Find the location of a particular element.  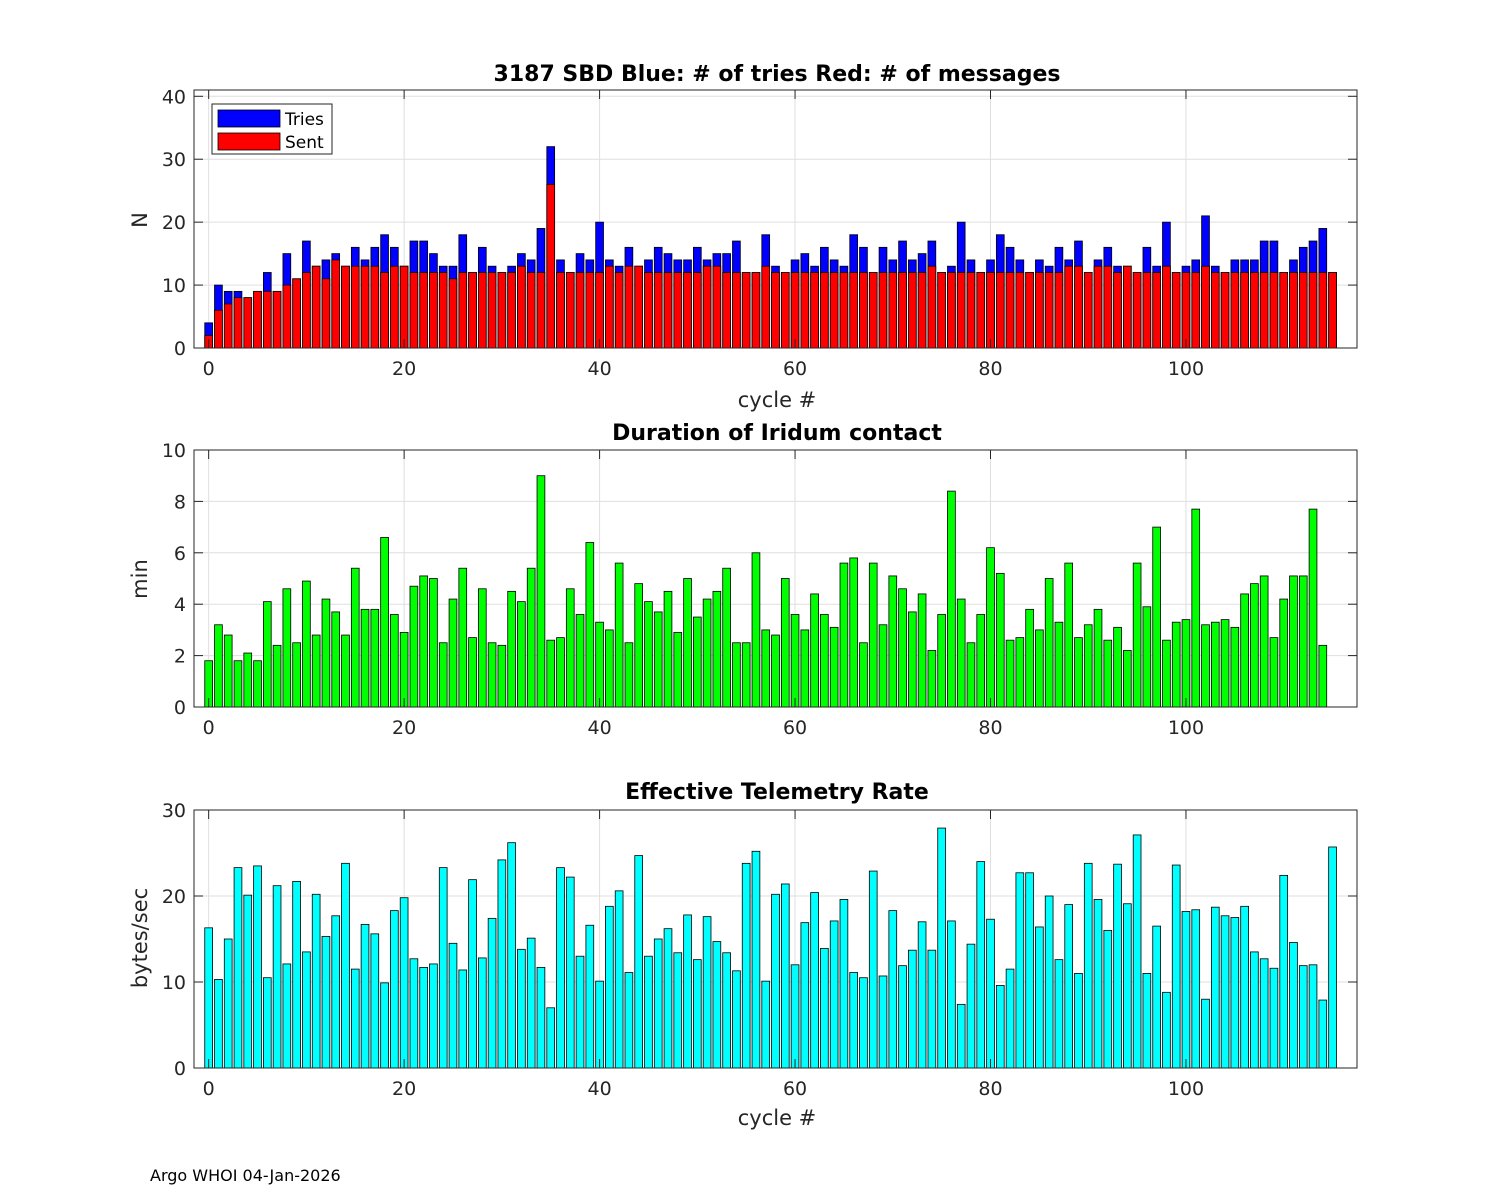

y-tick-label: 30 is located at coordinates (174, 160).